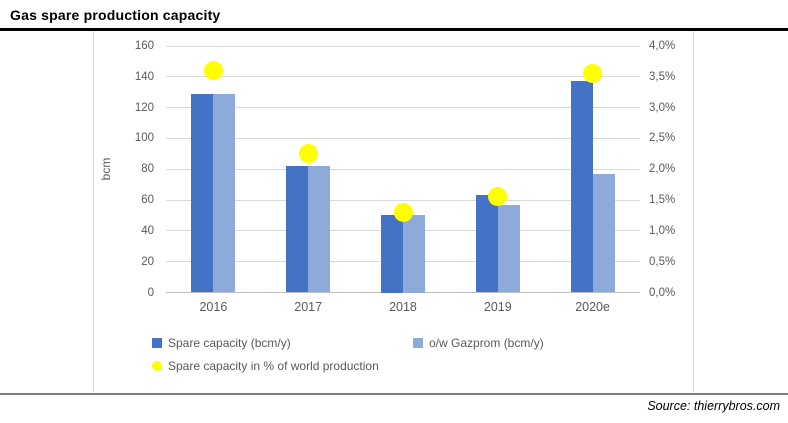 The height and width of the screenshot is (423, 788). Describe the element at coordinates (662, 138) in the screenshot. I see `right-axis-tick: 2,5%` at that location.